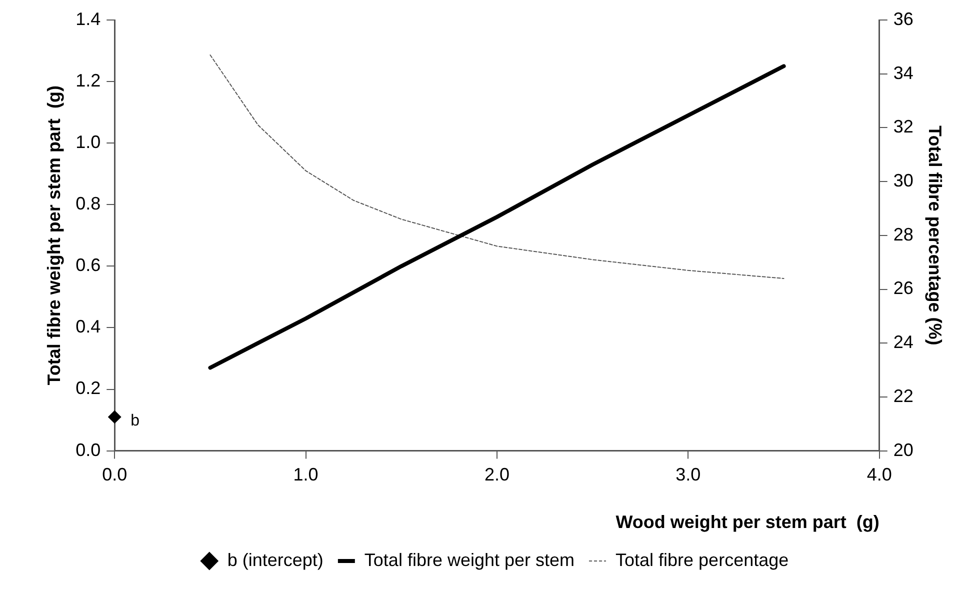 The height and width of the screenshot is (590, 959). What do you see at coordinates (903, 18) in the screenshot?
I see `y2-tick-label: 36` at bounding box center [903, 18].